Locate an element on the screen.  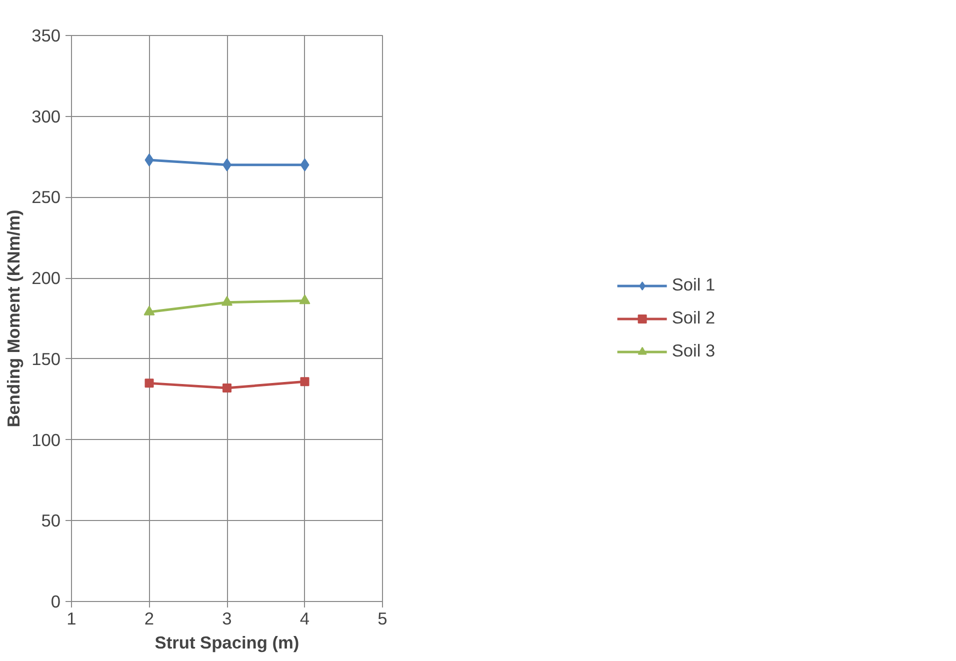
x-tick-label: 5 is located at coordinates (383, 618).